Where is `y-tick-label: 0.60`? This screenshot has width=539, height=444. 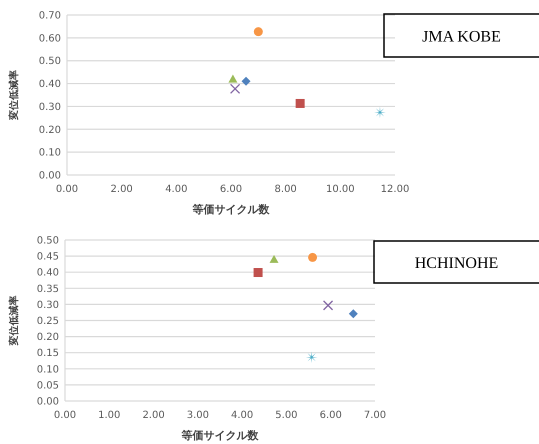
y-tick-label: 0.60 is located at coordinates (49, 38).